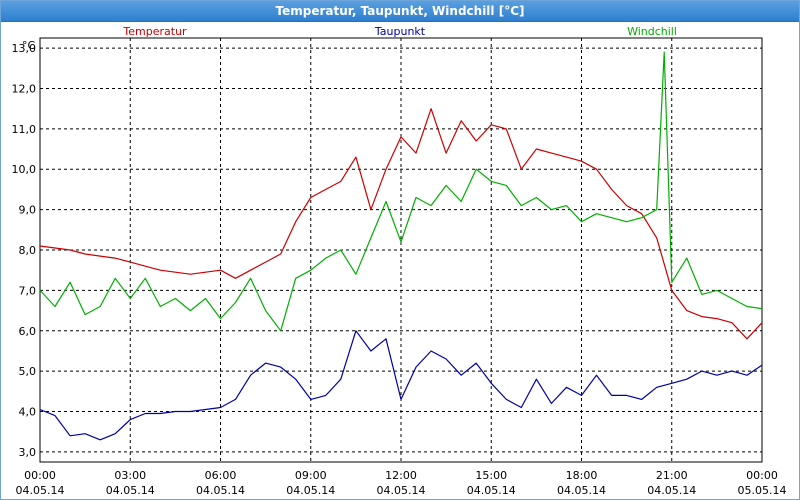  Describe the element at coordinates (652, 31) in the screenshot. I see `legend-windchill: Windchill` at that location.